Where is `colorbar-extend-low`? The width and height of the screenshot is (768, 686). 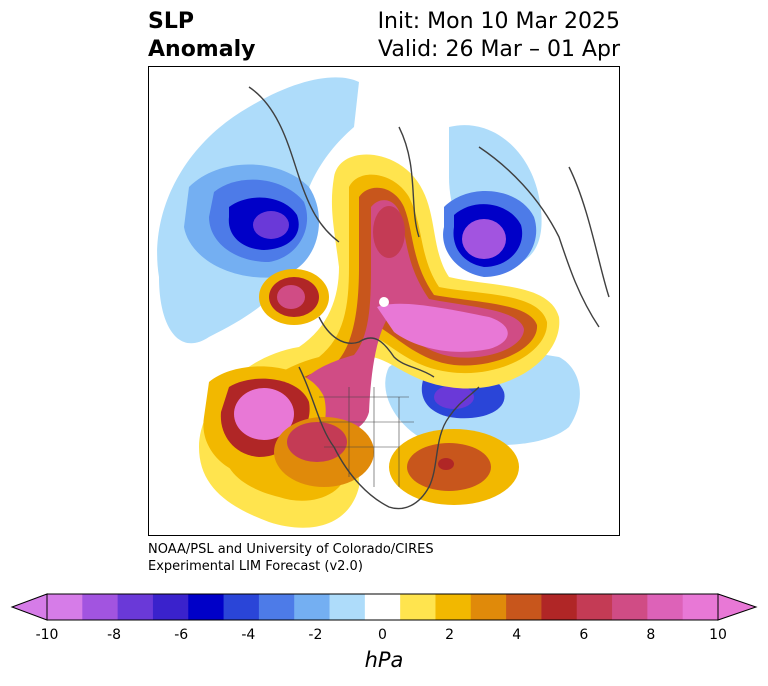 colorbar-extend-low is located at coordinates (29, 607).